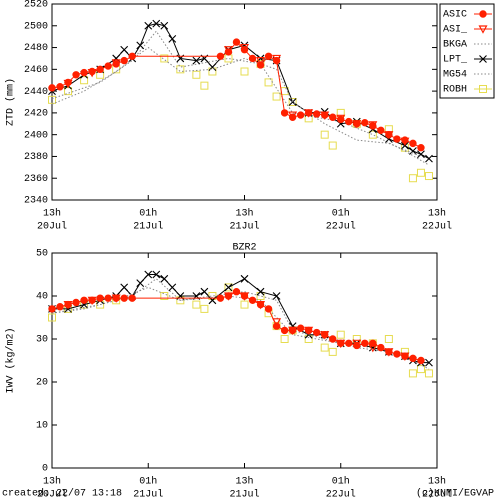 The width and height of the screenshot is (500, 500). Describe the element at coordinates (42, 254) in the screenshot. I see `y-tick-label: 50` at that location.